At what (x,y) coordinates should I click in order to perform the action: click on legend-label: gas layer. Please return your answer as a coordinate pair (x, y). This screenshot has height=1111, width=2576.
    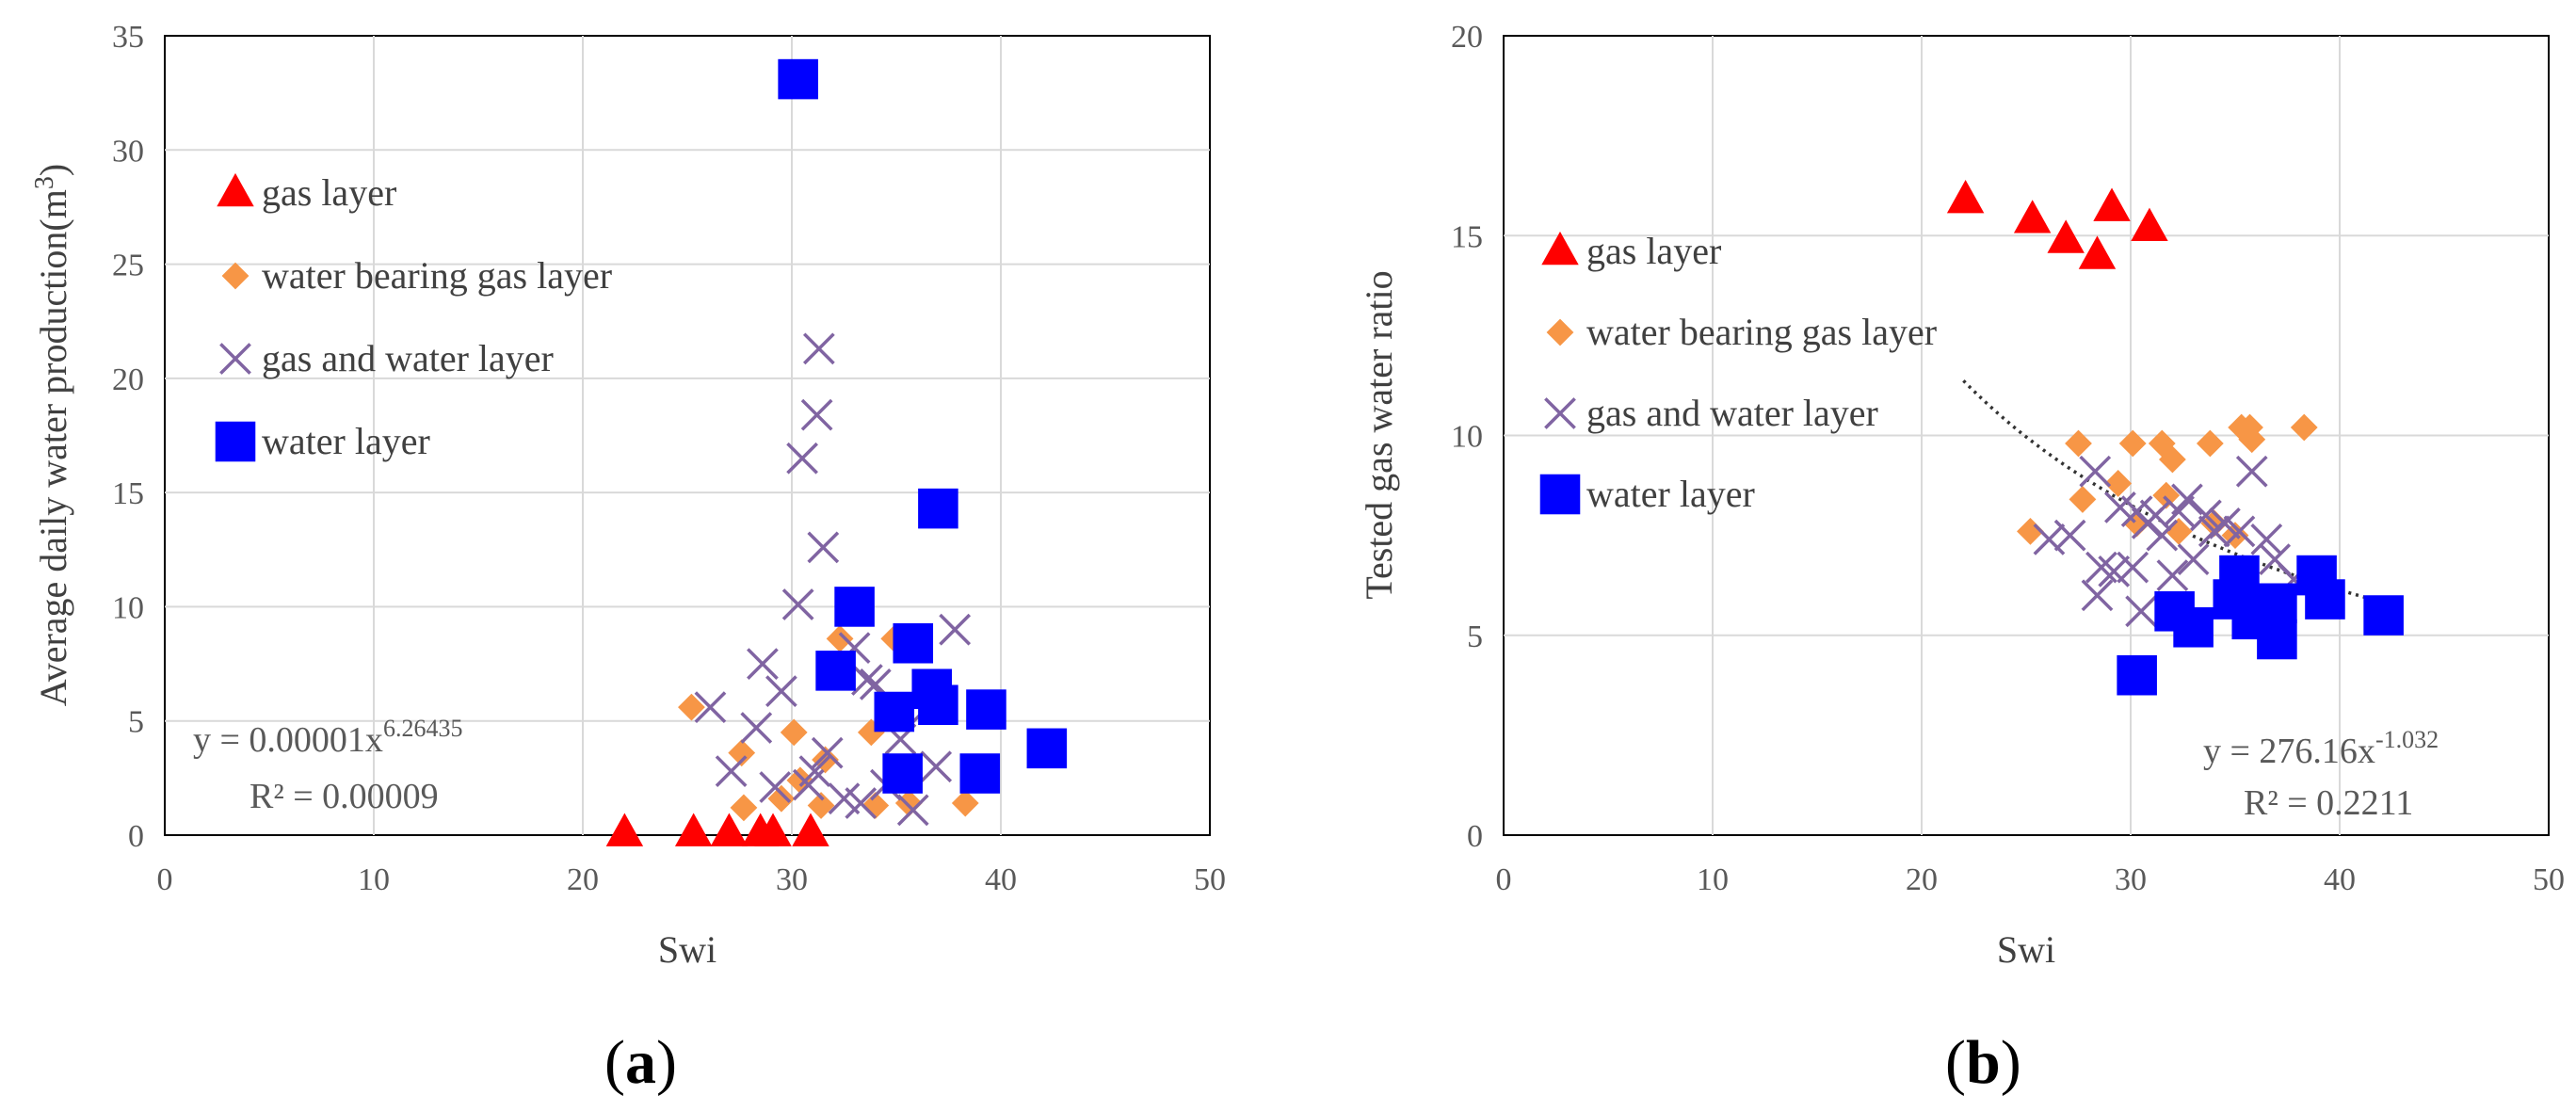
    Looking at the image, I should click on (329, 192).